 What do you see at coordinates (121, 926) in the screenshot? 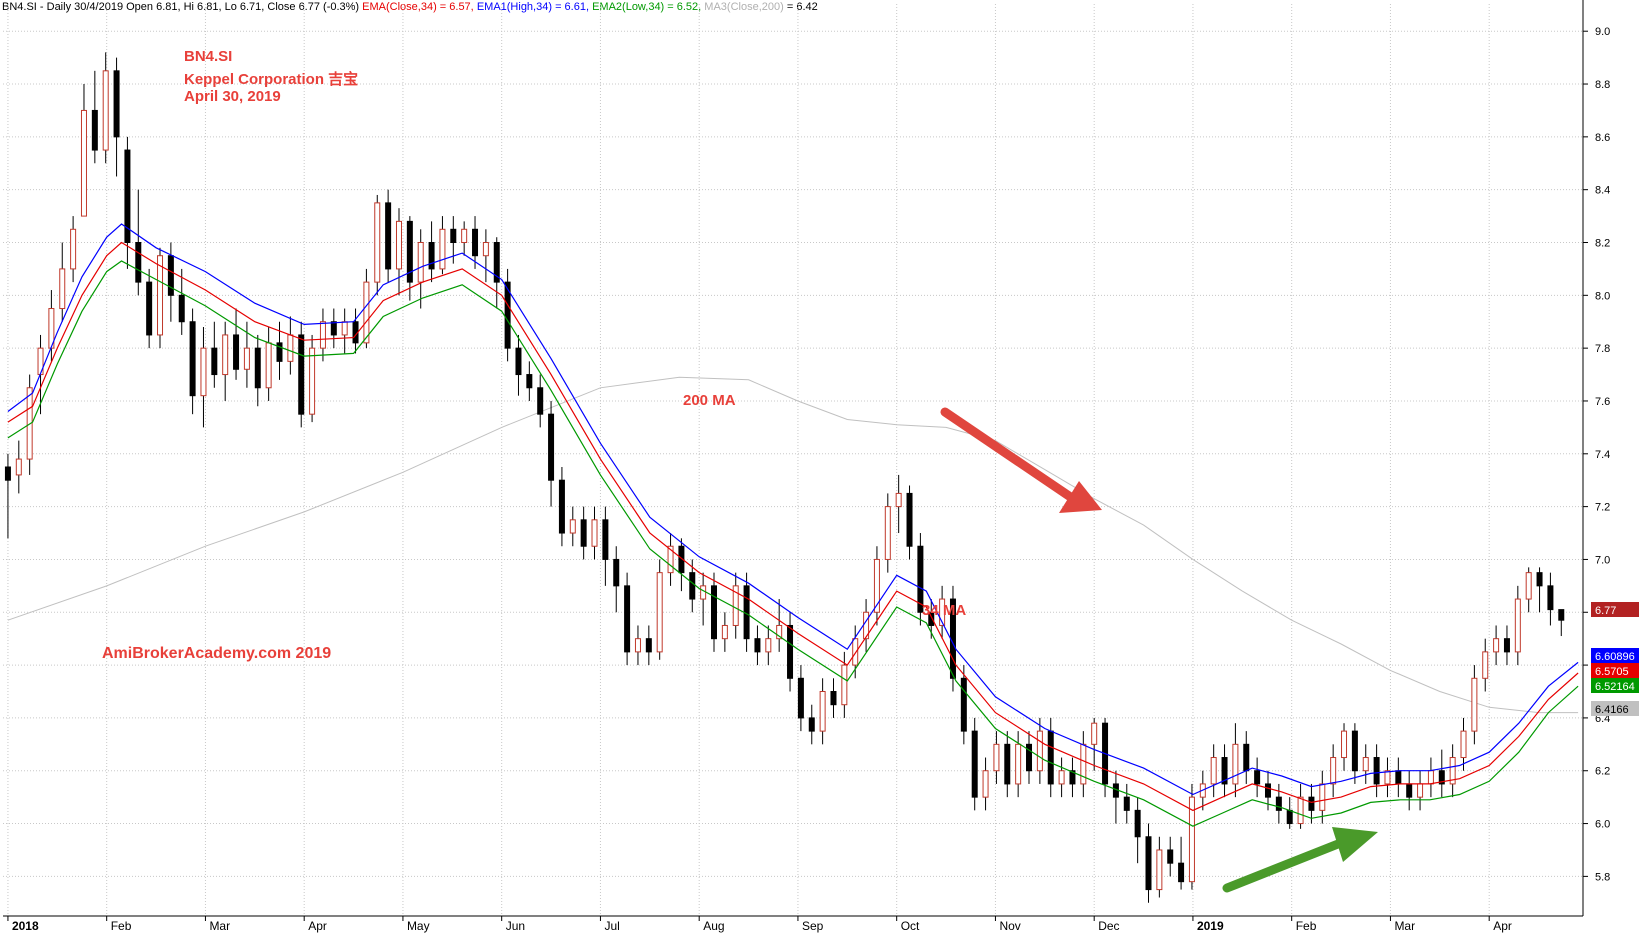
I see `x-tick-label: Feb` at bounding box center [121, 926].